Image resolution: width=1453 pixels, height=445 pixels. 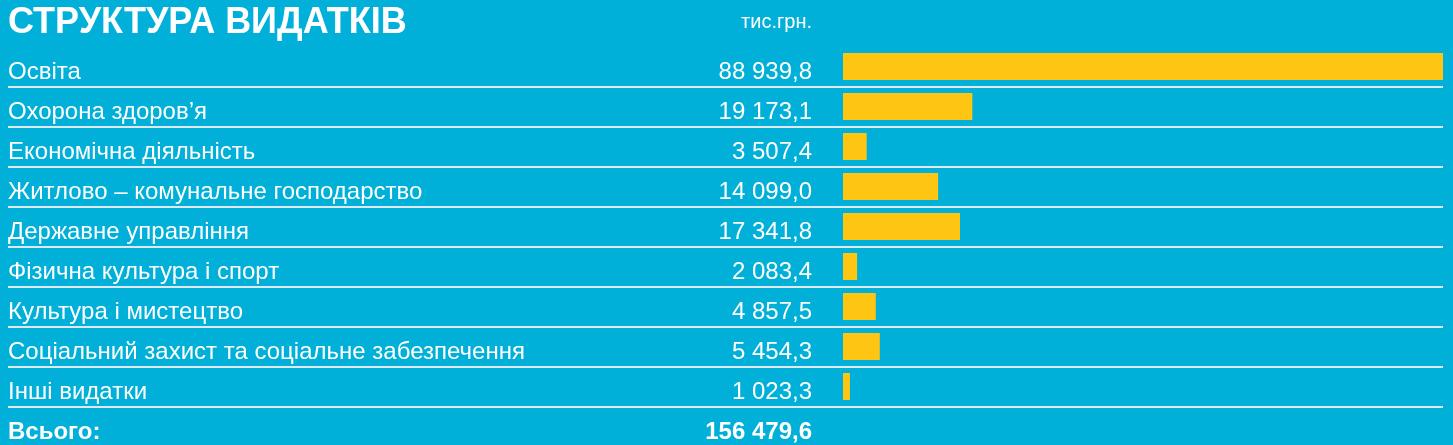 I want to click on y-tick-label: Житлово – комунальне господарство, so click(x=215, y=190).